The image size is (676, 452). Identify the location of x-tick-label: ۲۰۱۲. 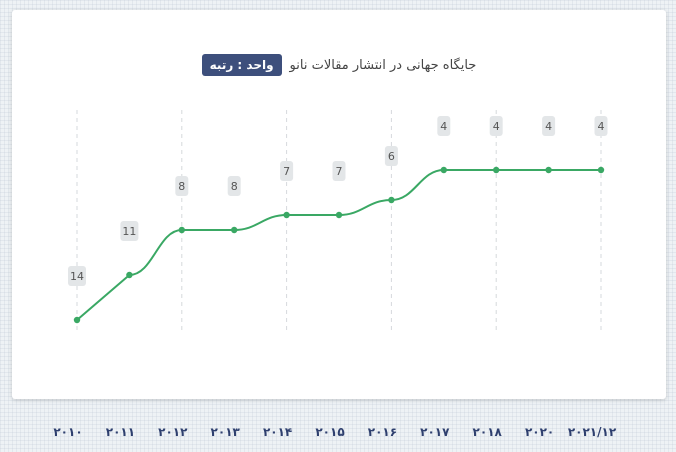
(173, 432).